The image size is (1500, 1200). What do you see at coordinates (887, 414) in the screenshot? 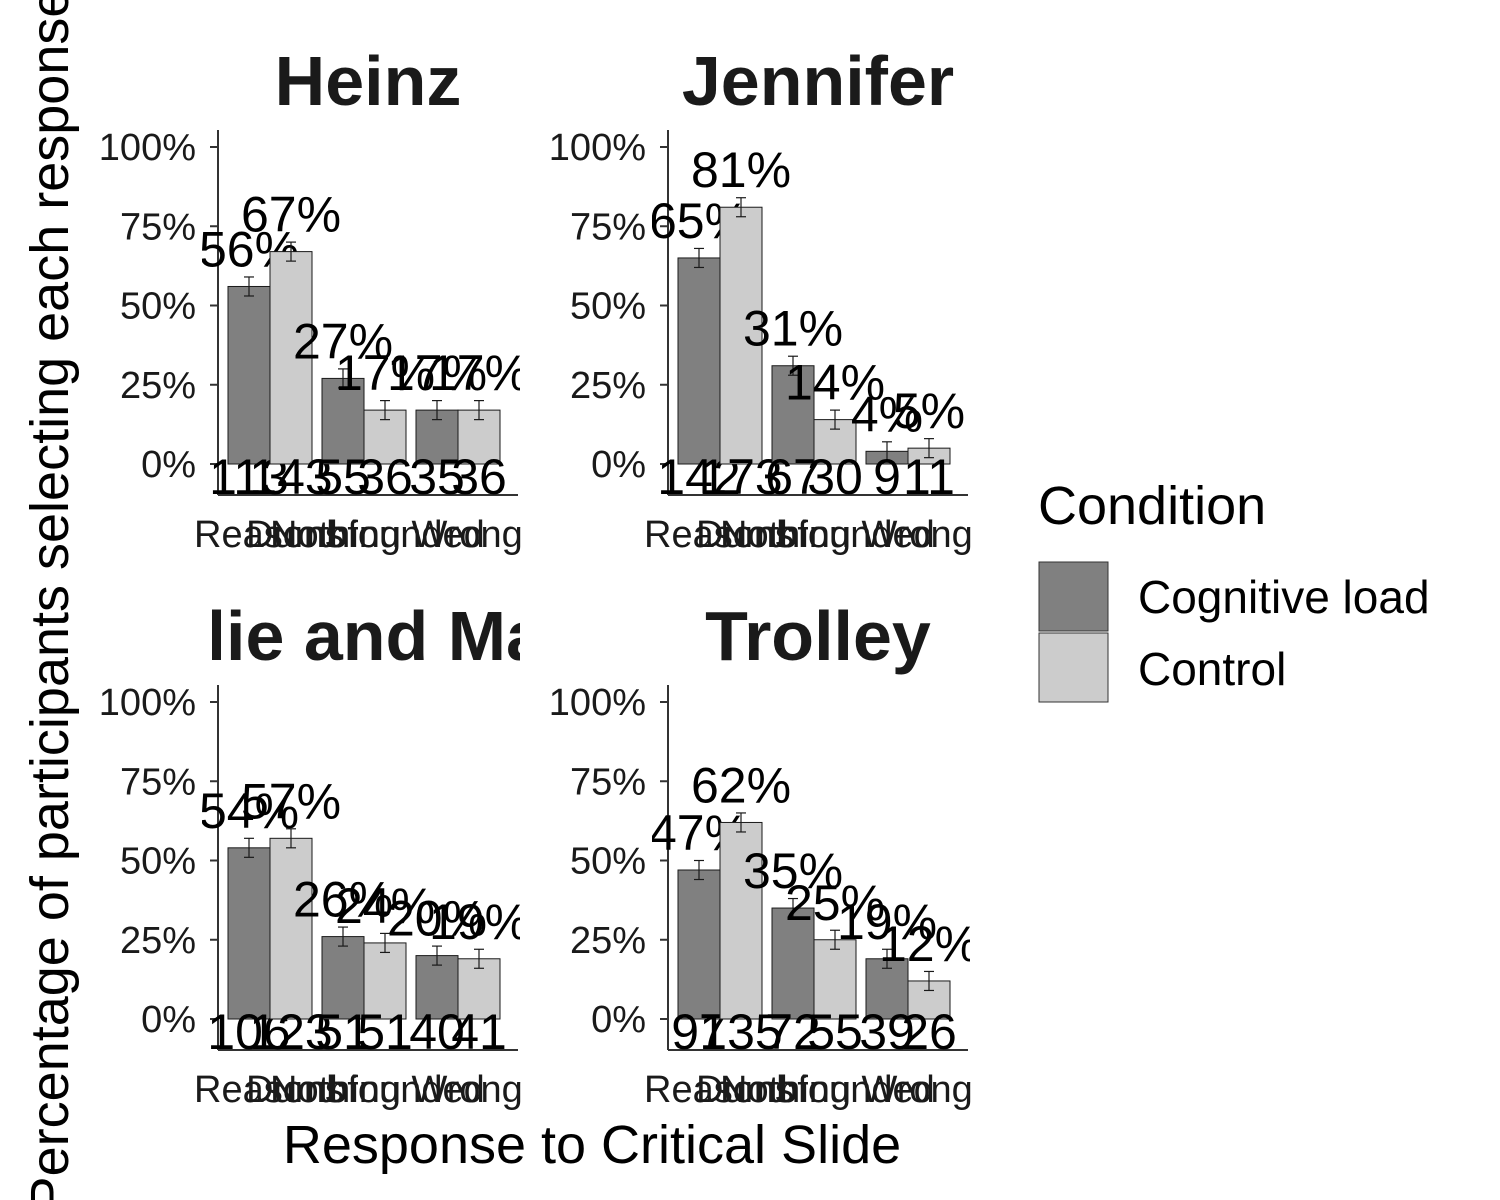
I see `percent-label: 4%` at bounding box center [887, 414].